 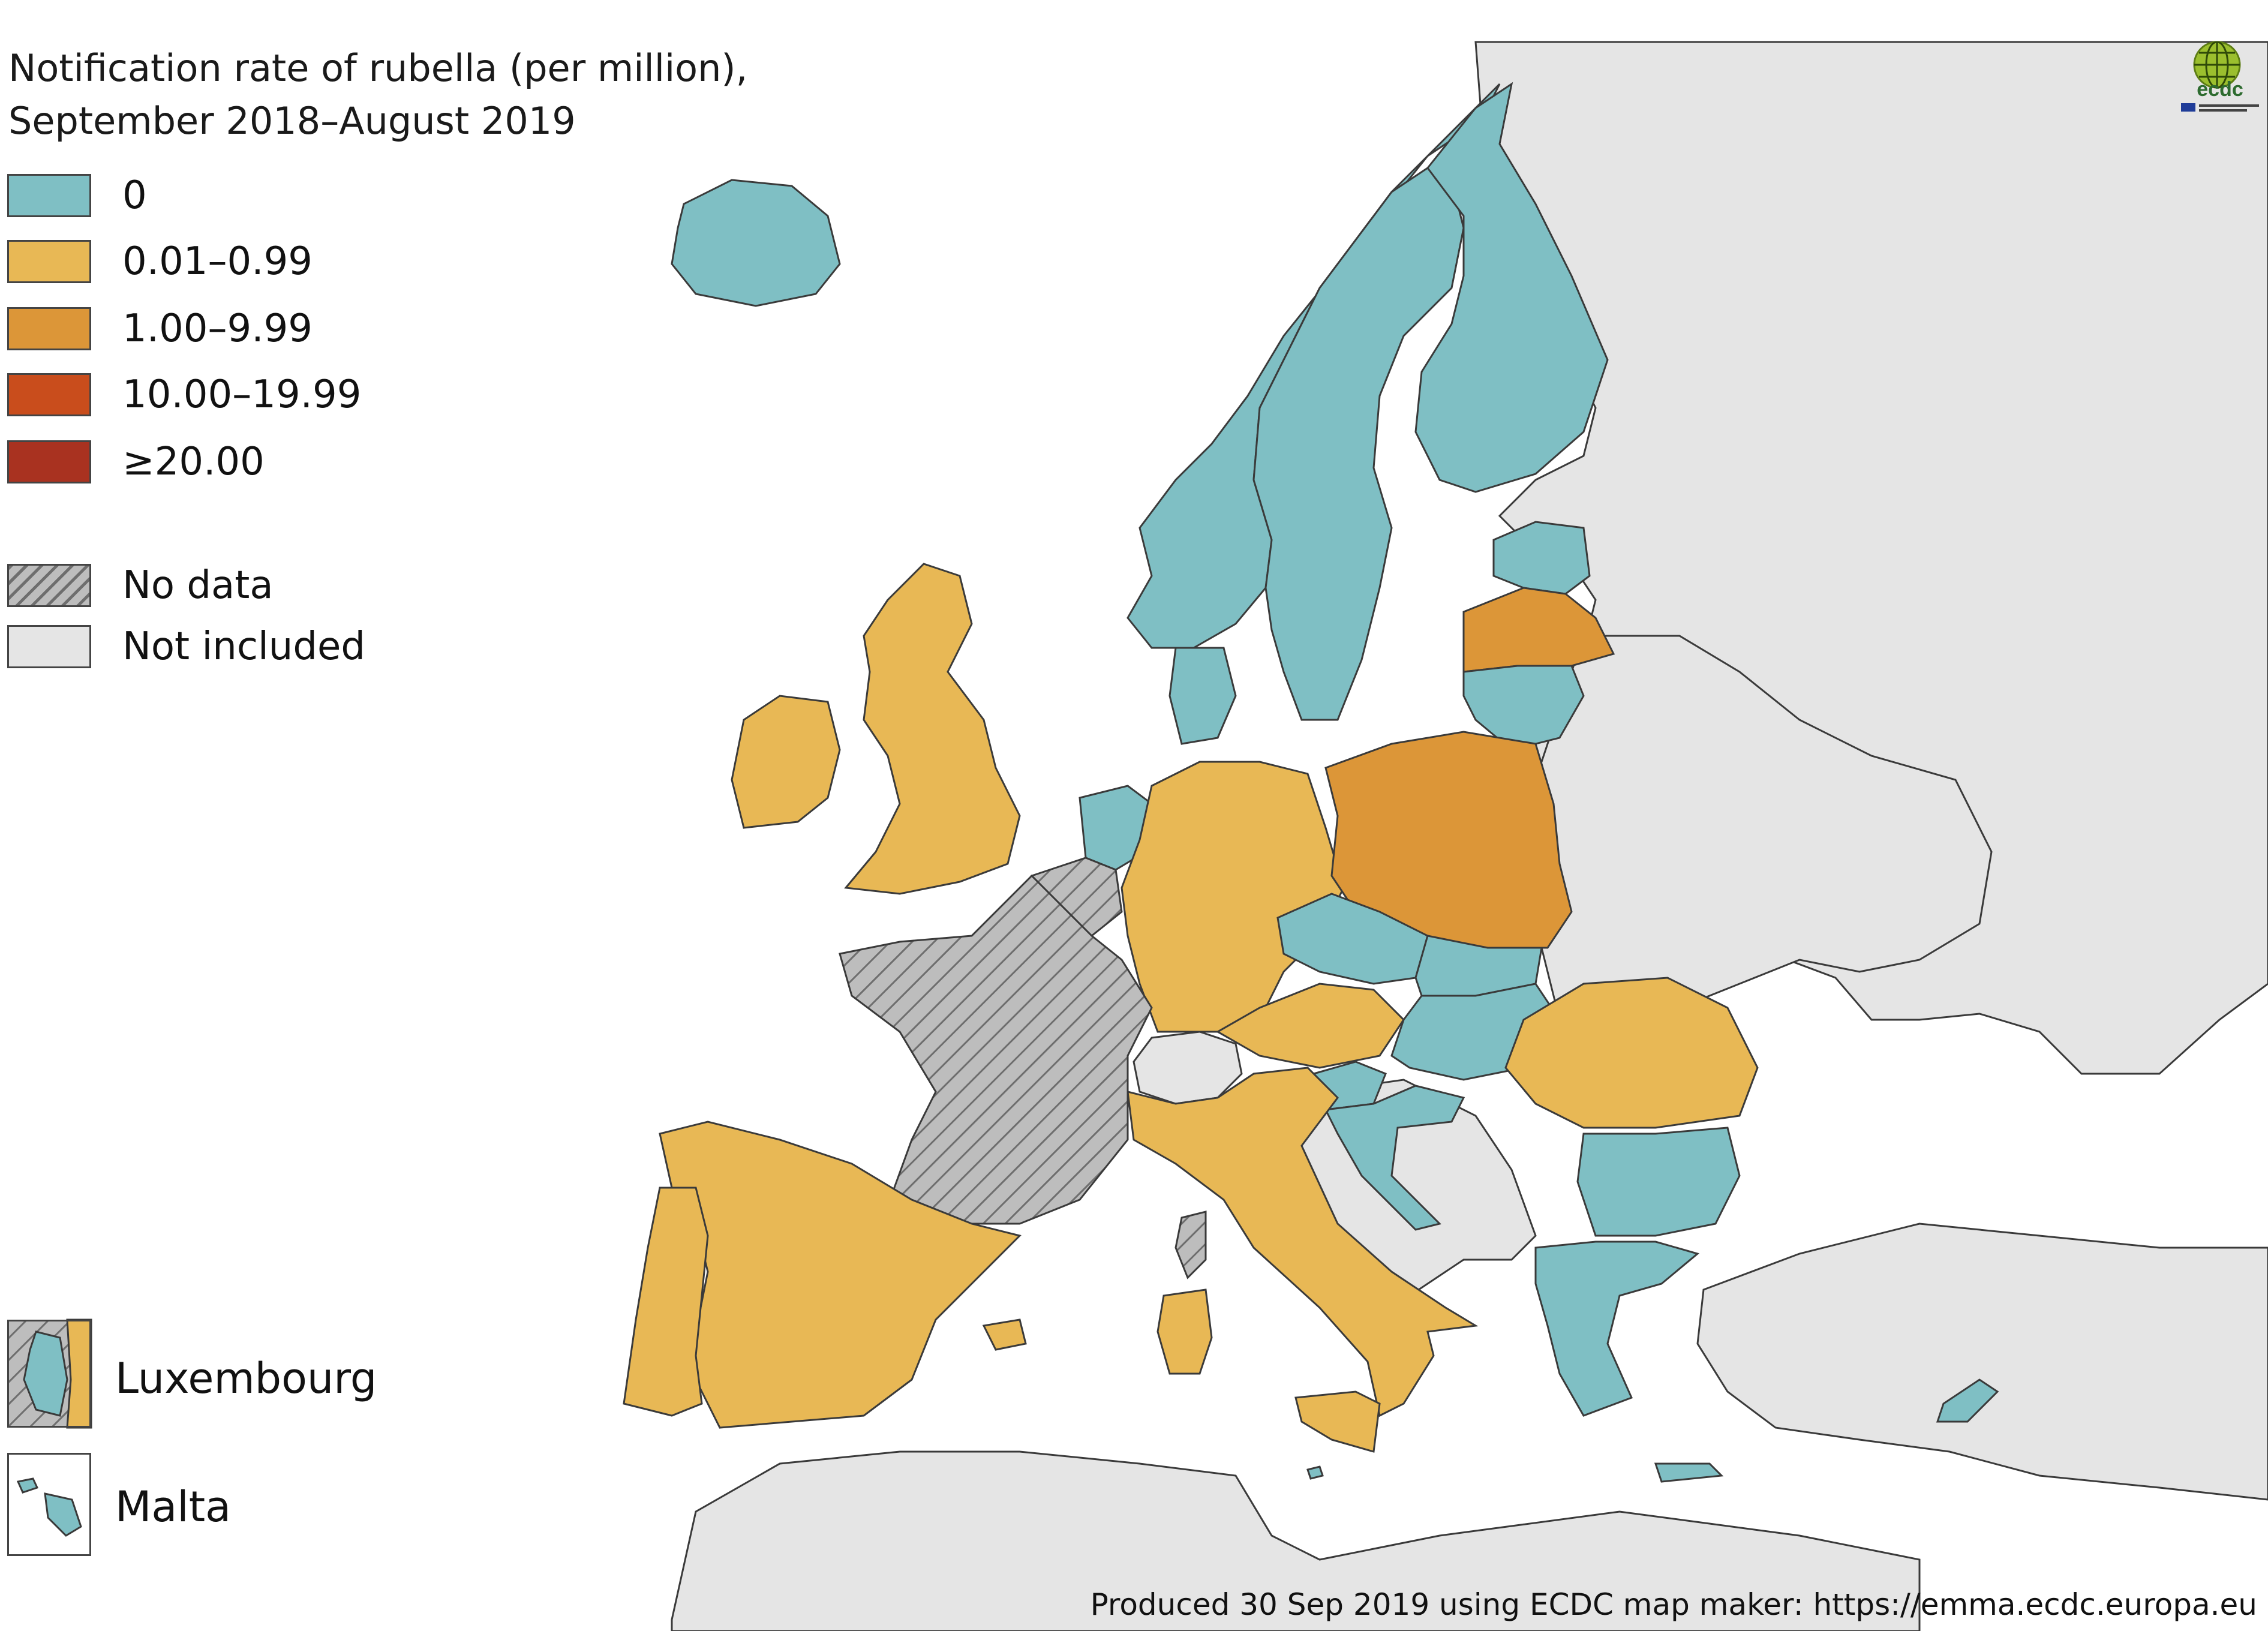 I want to click on ecdc-globe-icon, so click(x=2217, y=65).